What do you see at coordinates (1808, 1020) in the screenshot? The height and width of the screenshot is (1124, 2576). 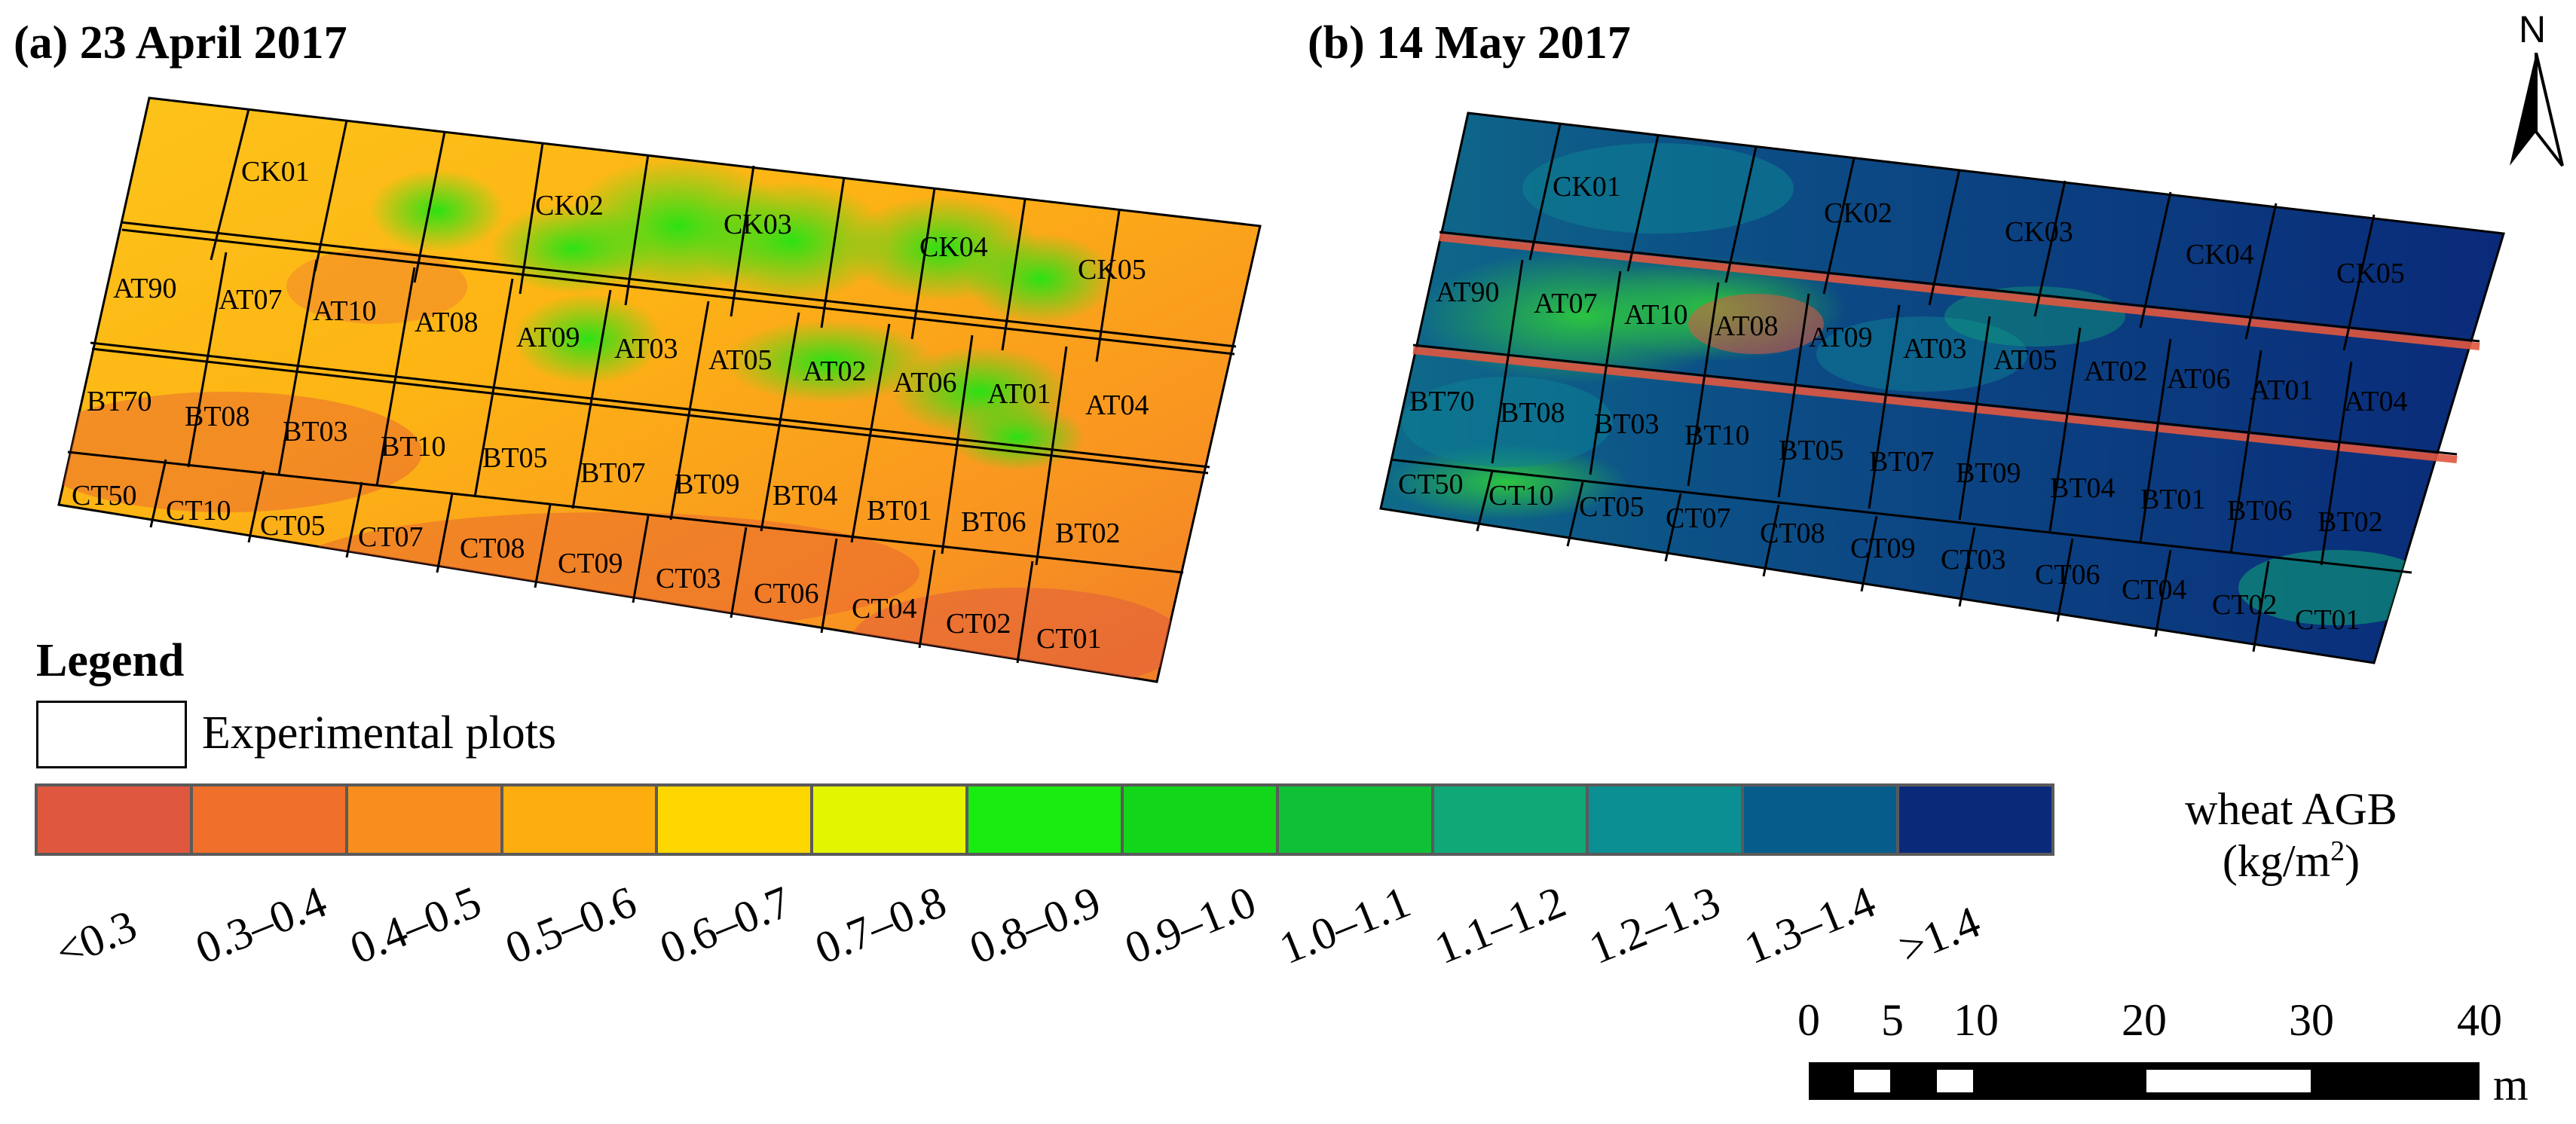 I see `scale-bar-tick: 0` at bounding box center [1808, 1020].